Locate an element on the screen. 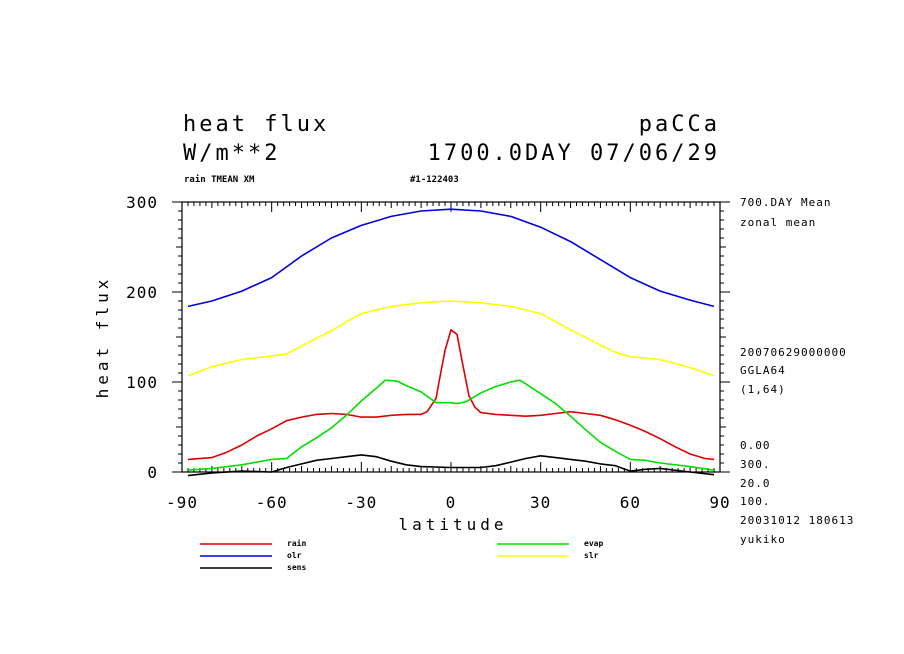 The image size is (904, 654). series-line-sens is located at coordinates (451, 465).